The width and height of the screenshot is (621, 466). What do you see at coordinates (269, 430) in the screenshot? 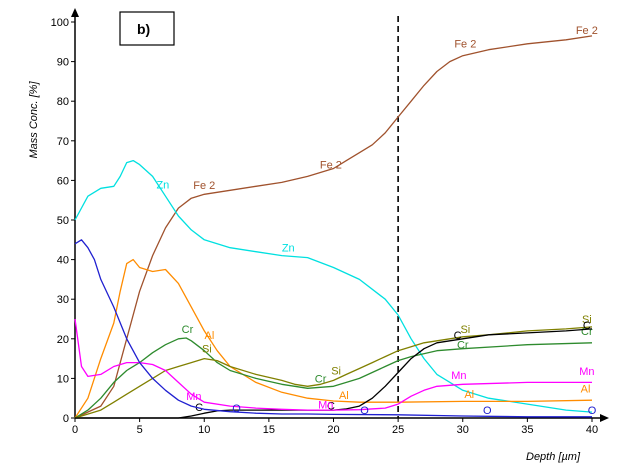
I see `x-tick-label: 15` at bounding box center [269, 430].